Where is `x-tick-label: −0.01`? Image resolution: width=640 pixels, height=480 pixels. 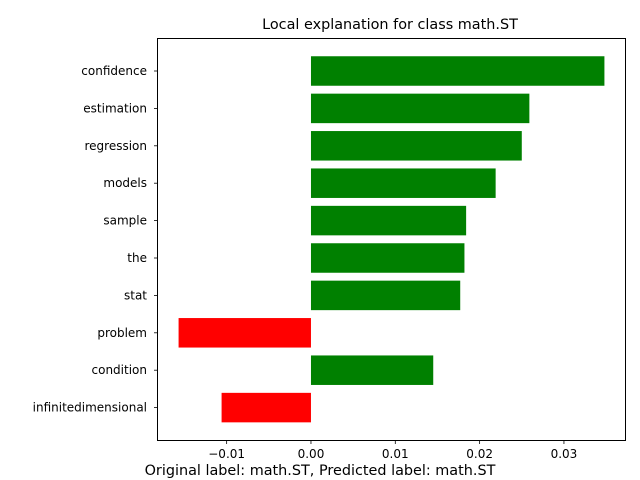 x-tick-label: −0.01 is located at coordinates (226, 454).